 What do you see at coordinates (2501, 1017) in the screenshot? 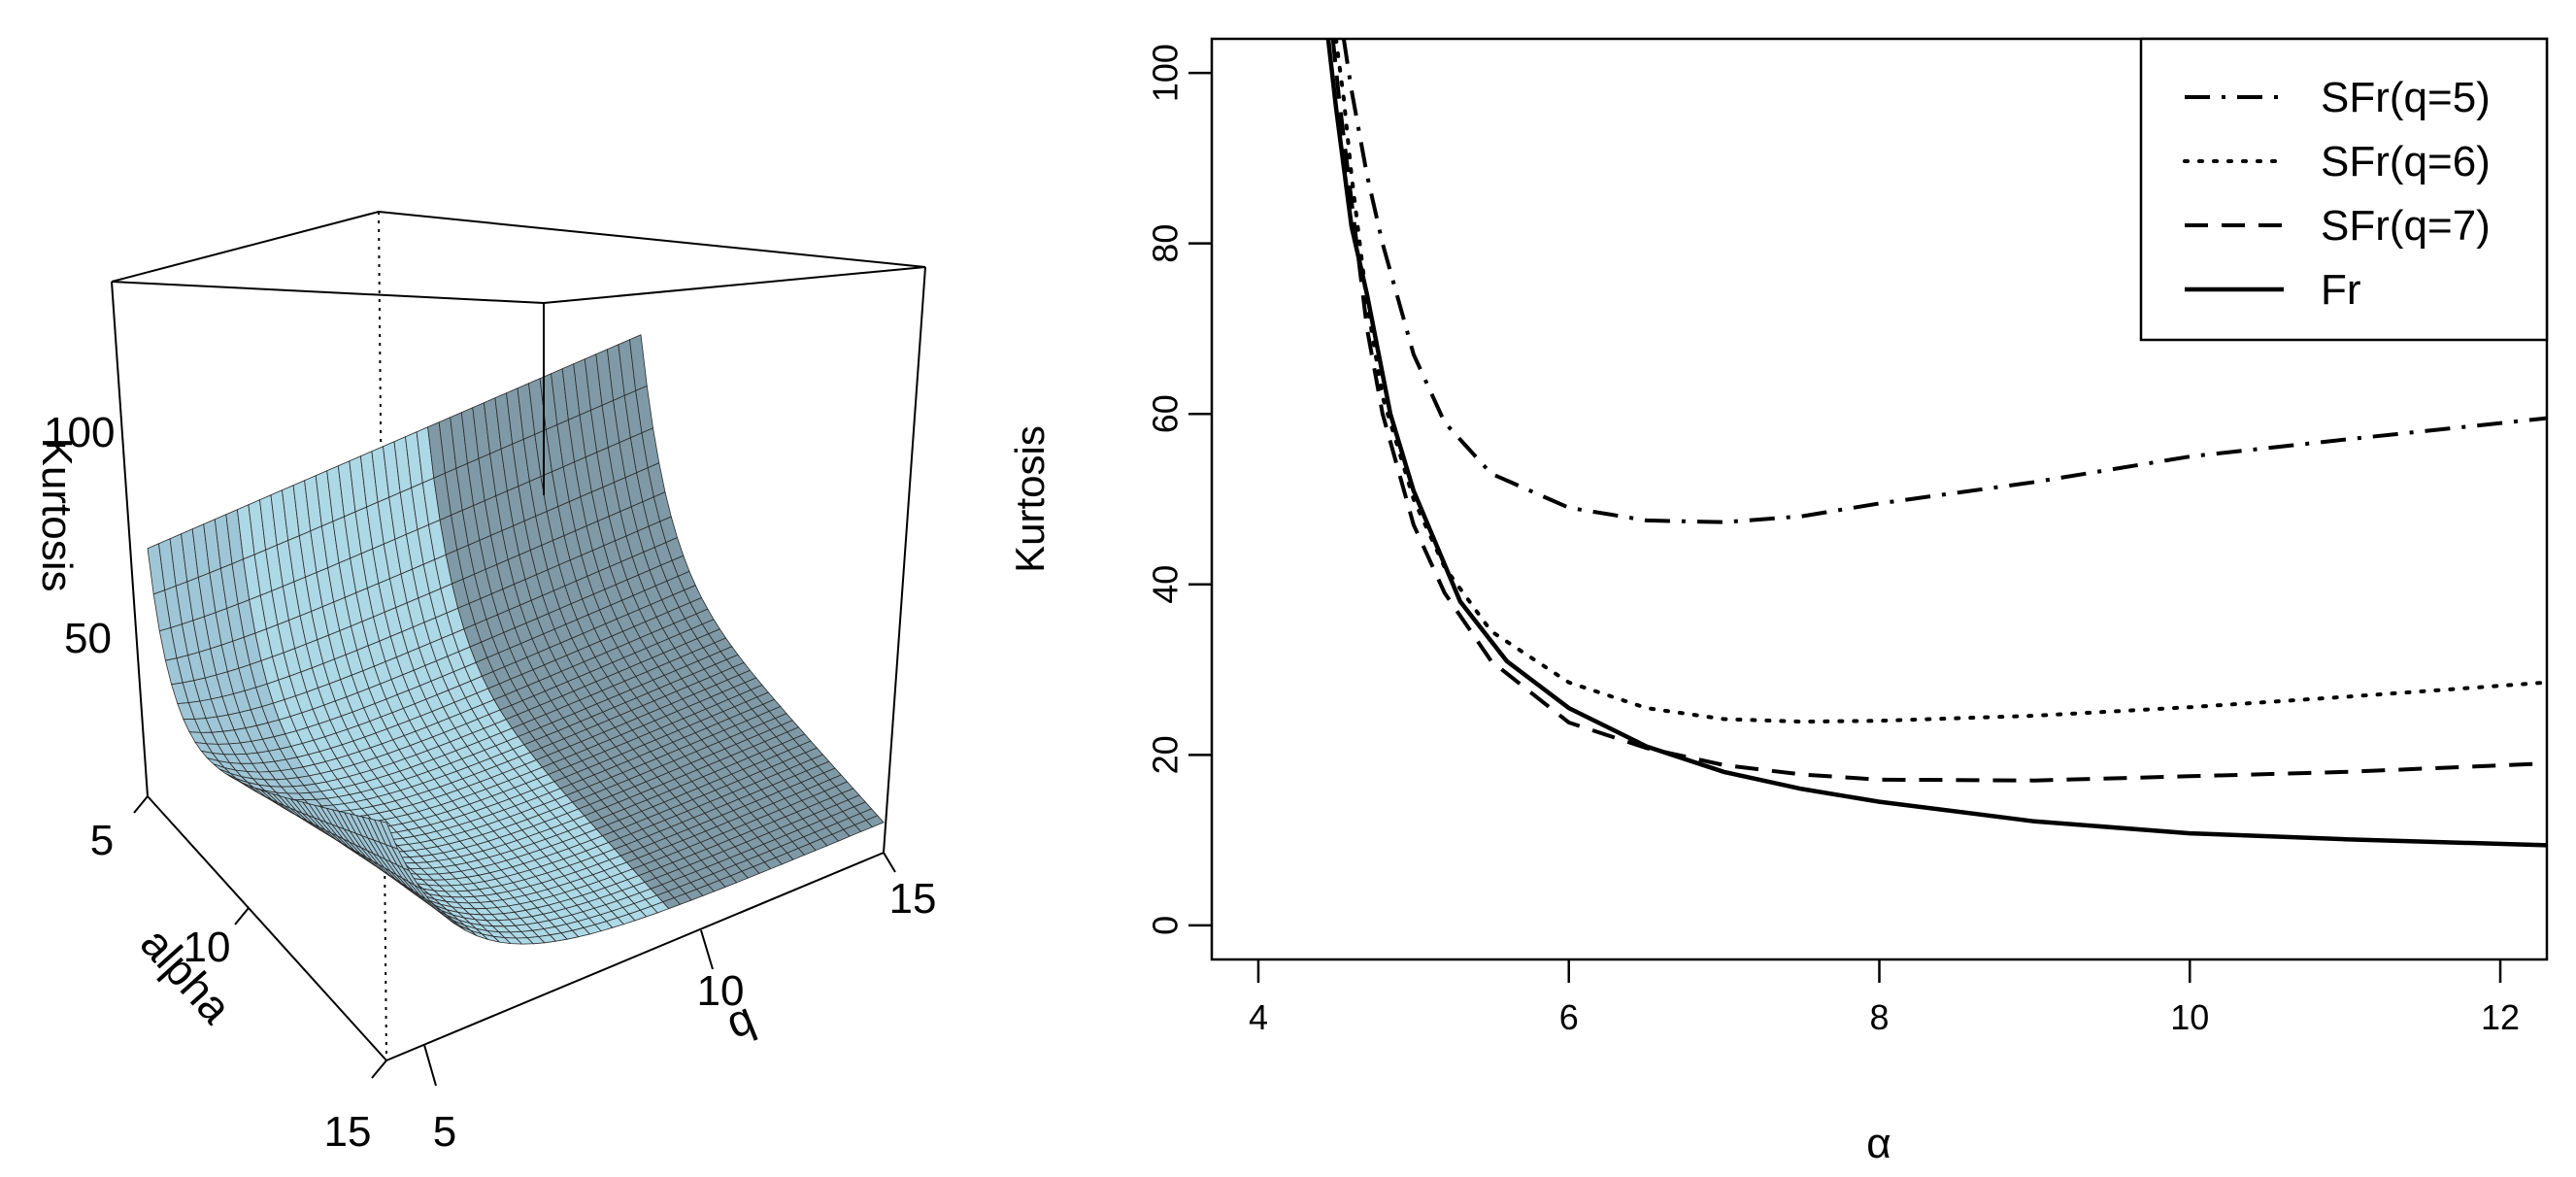
I see `x-tick-label-12: 12` at bounding box center [2501, 1017].